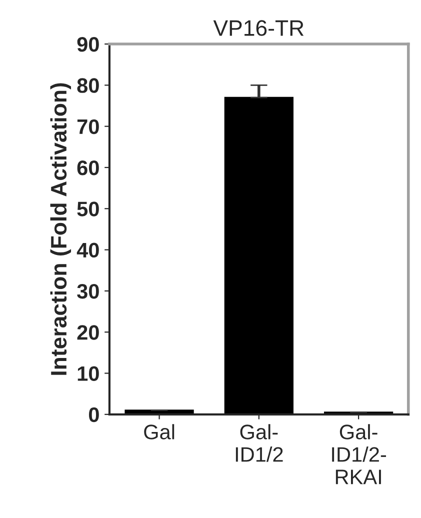  Describe the element at coordinates (88, 209) in the screenshot. I see `y-tick-label: 50` at that location.